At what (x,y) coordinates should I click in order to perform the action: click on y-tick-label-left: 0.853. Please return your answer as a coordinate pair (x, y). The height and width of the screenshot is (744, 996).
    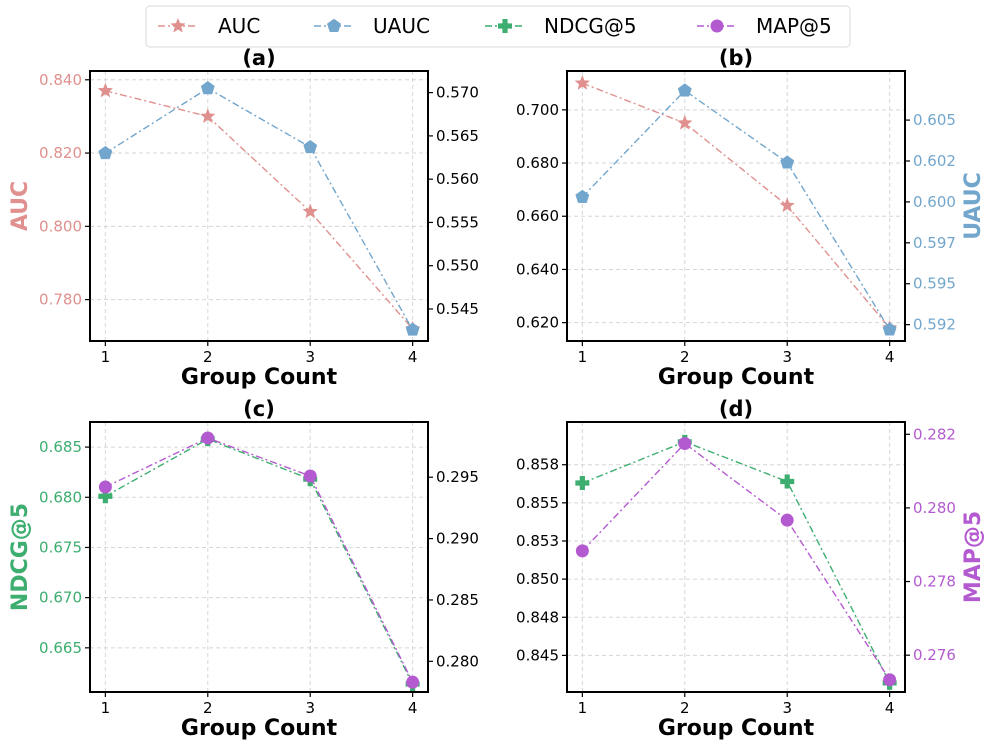
    Looking at the image, I should click on (537, 541).